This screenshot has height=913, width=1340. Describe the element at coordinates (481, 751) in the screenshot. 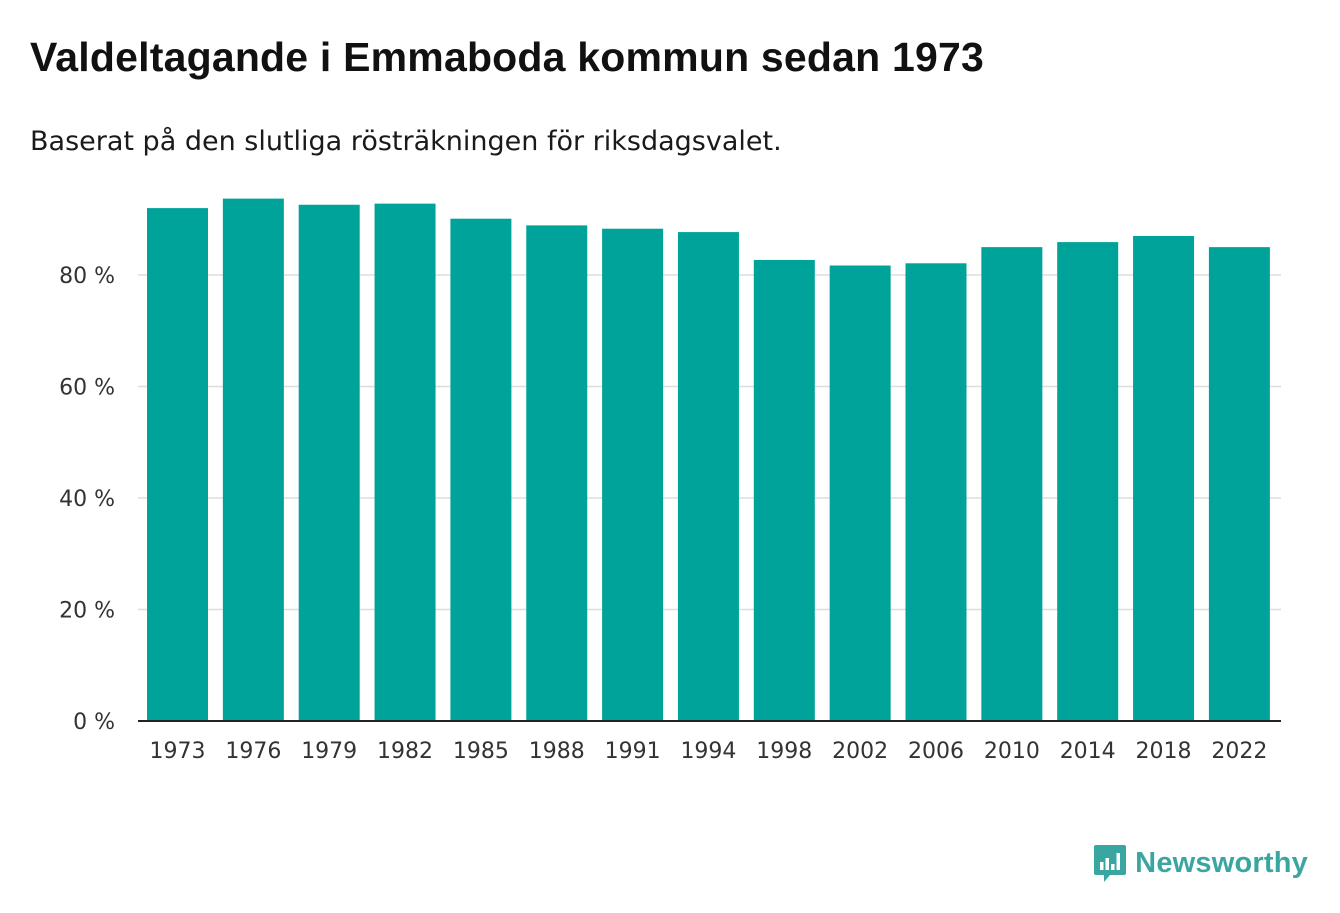

I see `x-tick-label: 1985` at that location.